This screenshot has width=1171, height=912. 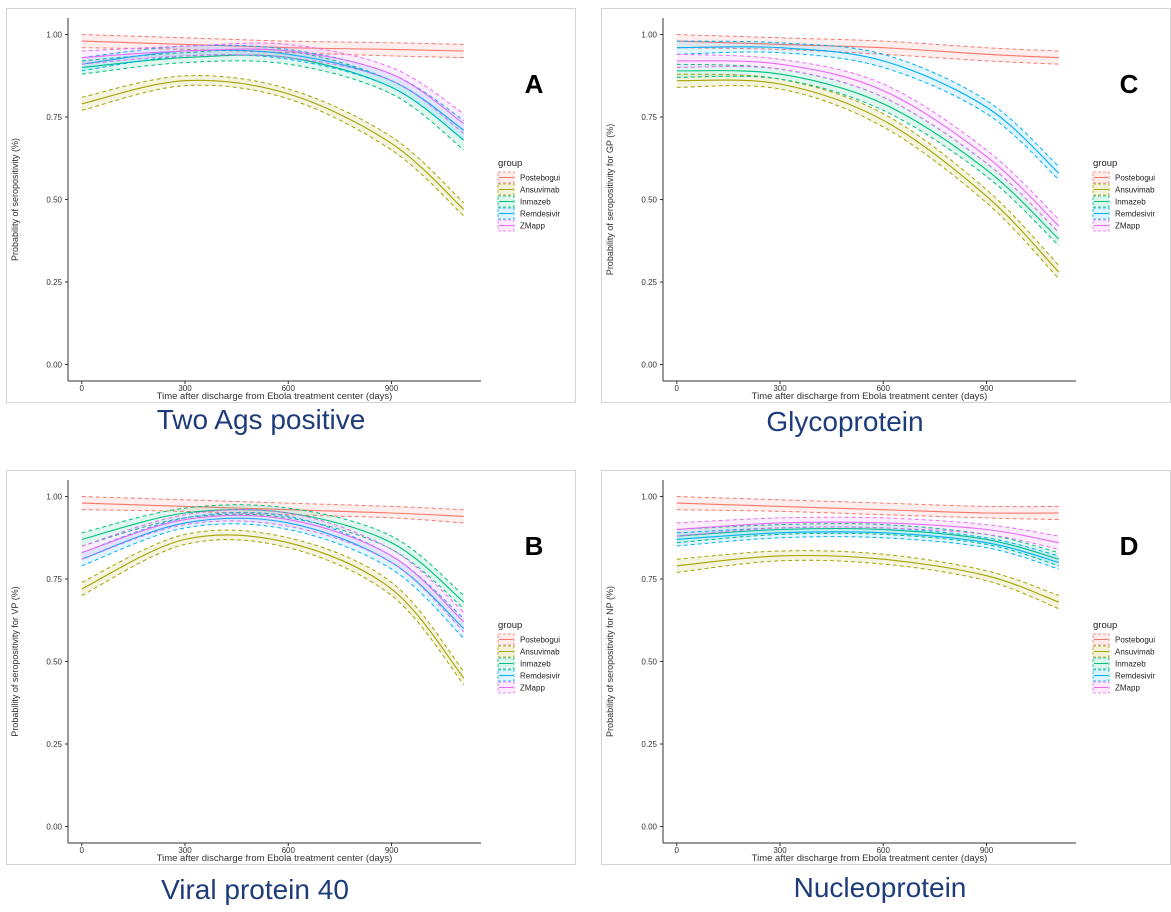 What do you see at coordinates (1129, 84) in the screenshot?
I see `panel-letter: C` at bounding box center [1129, 84].